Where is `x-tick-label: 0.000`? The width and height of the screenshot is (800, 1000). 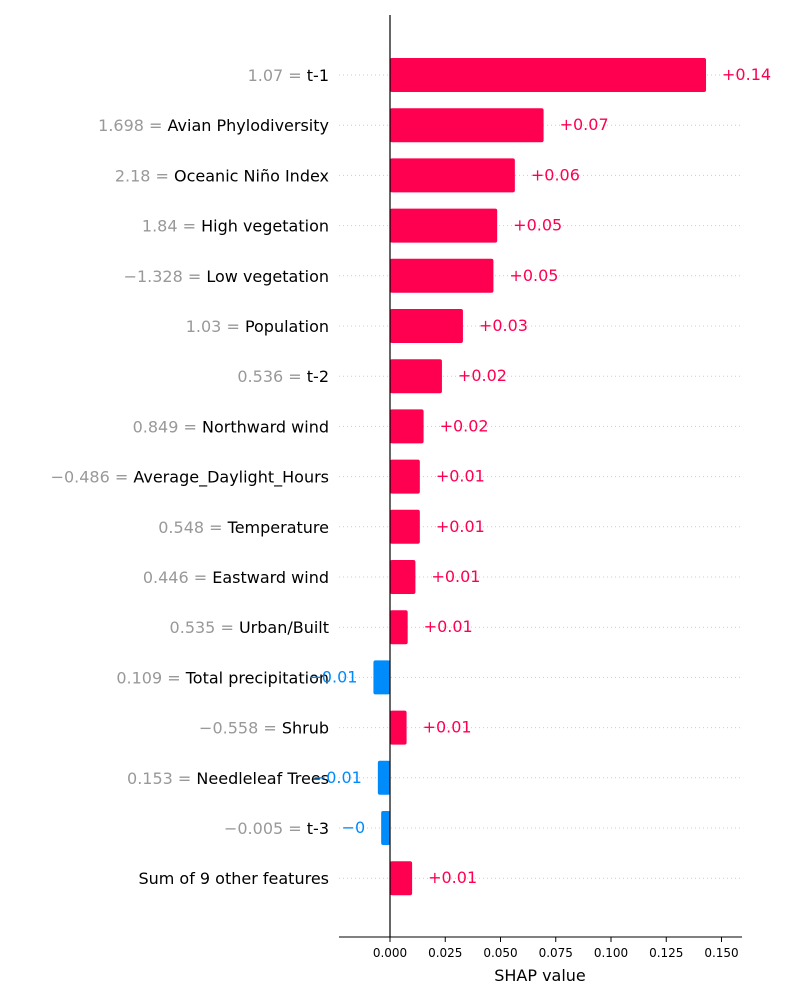
x-tick-label: 0.000 is located at coordinates (390, 953).